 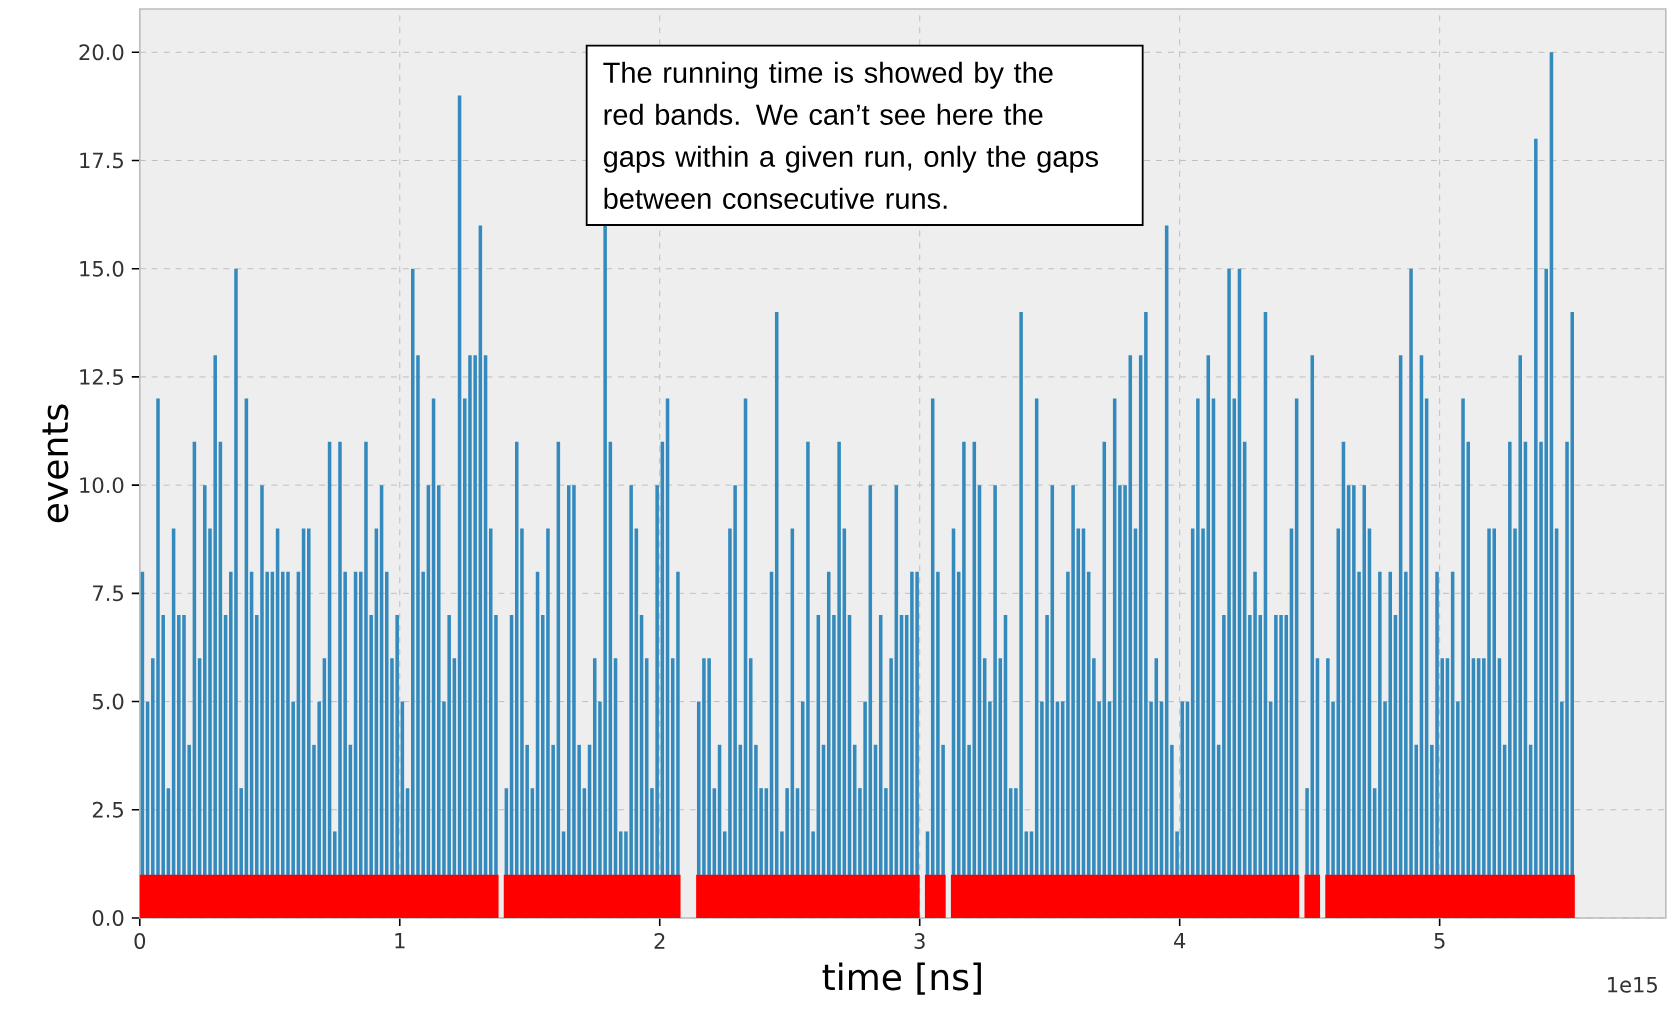 What do you see at coordinates (108, 918) in the screenshot?
I see `y-tick-label: 0.0` at bounding box center [108, 918].